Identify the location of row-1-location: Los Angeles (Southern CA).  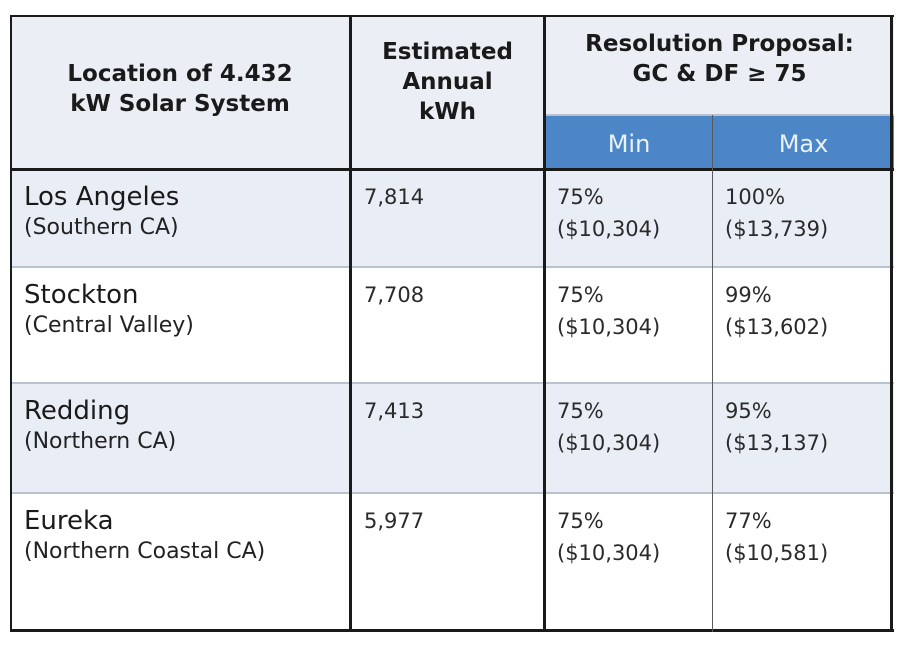
(180, 218).